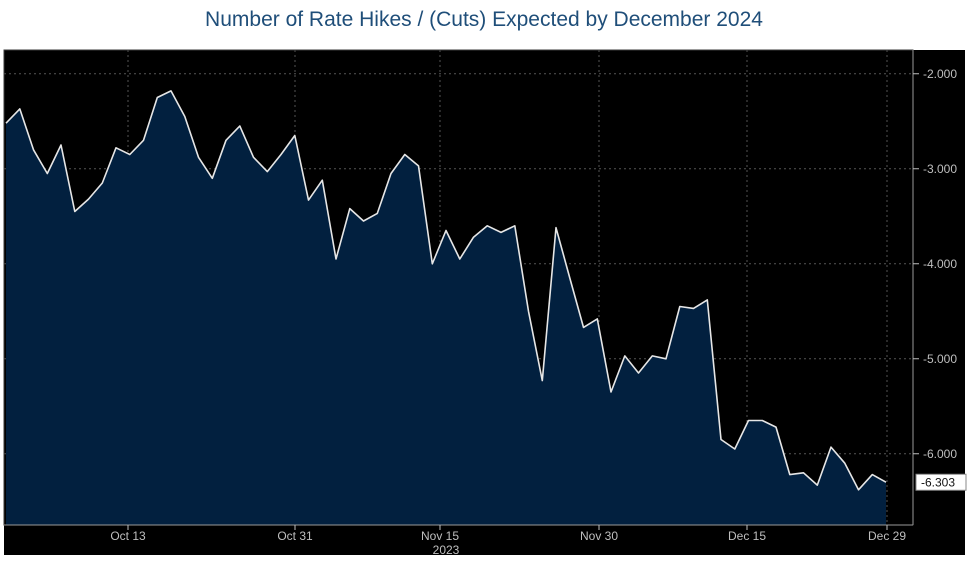  What do you see at coordinates (940, 169) in the screenshot?
I see `y-tick-label: -3.000` at bounding box center [940, 169].